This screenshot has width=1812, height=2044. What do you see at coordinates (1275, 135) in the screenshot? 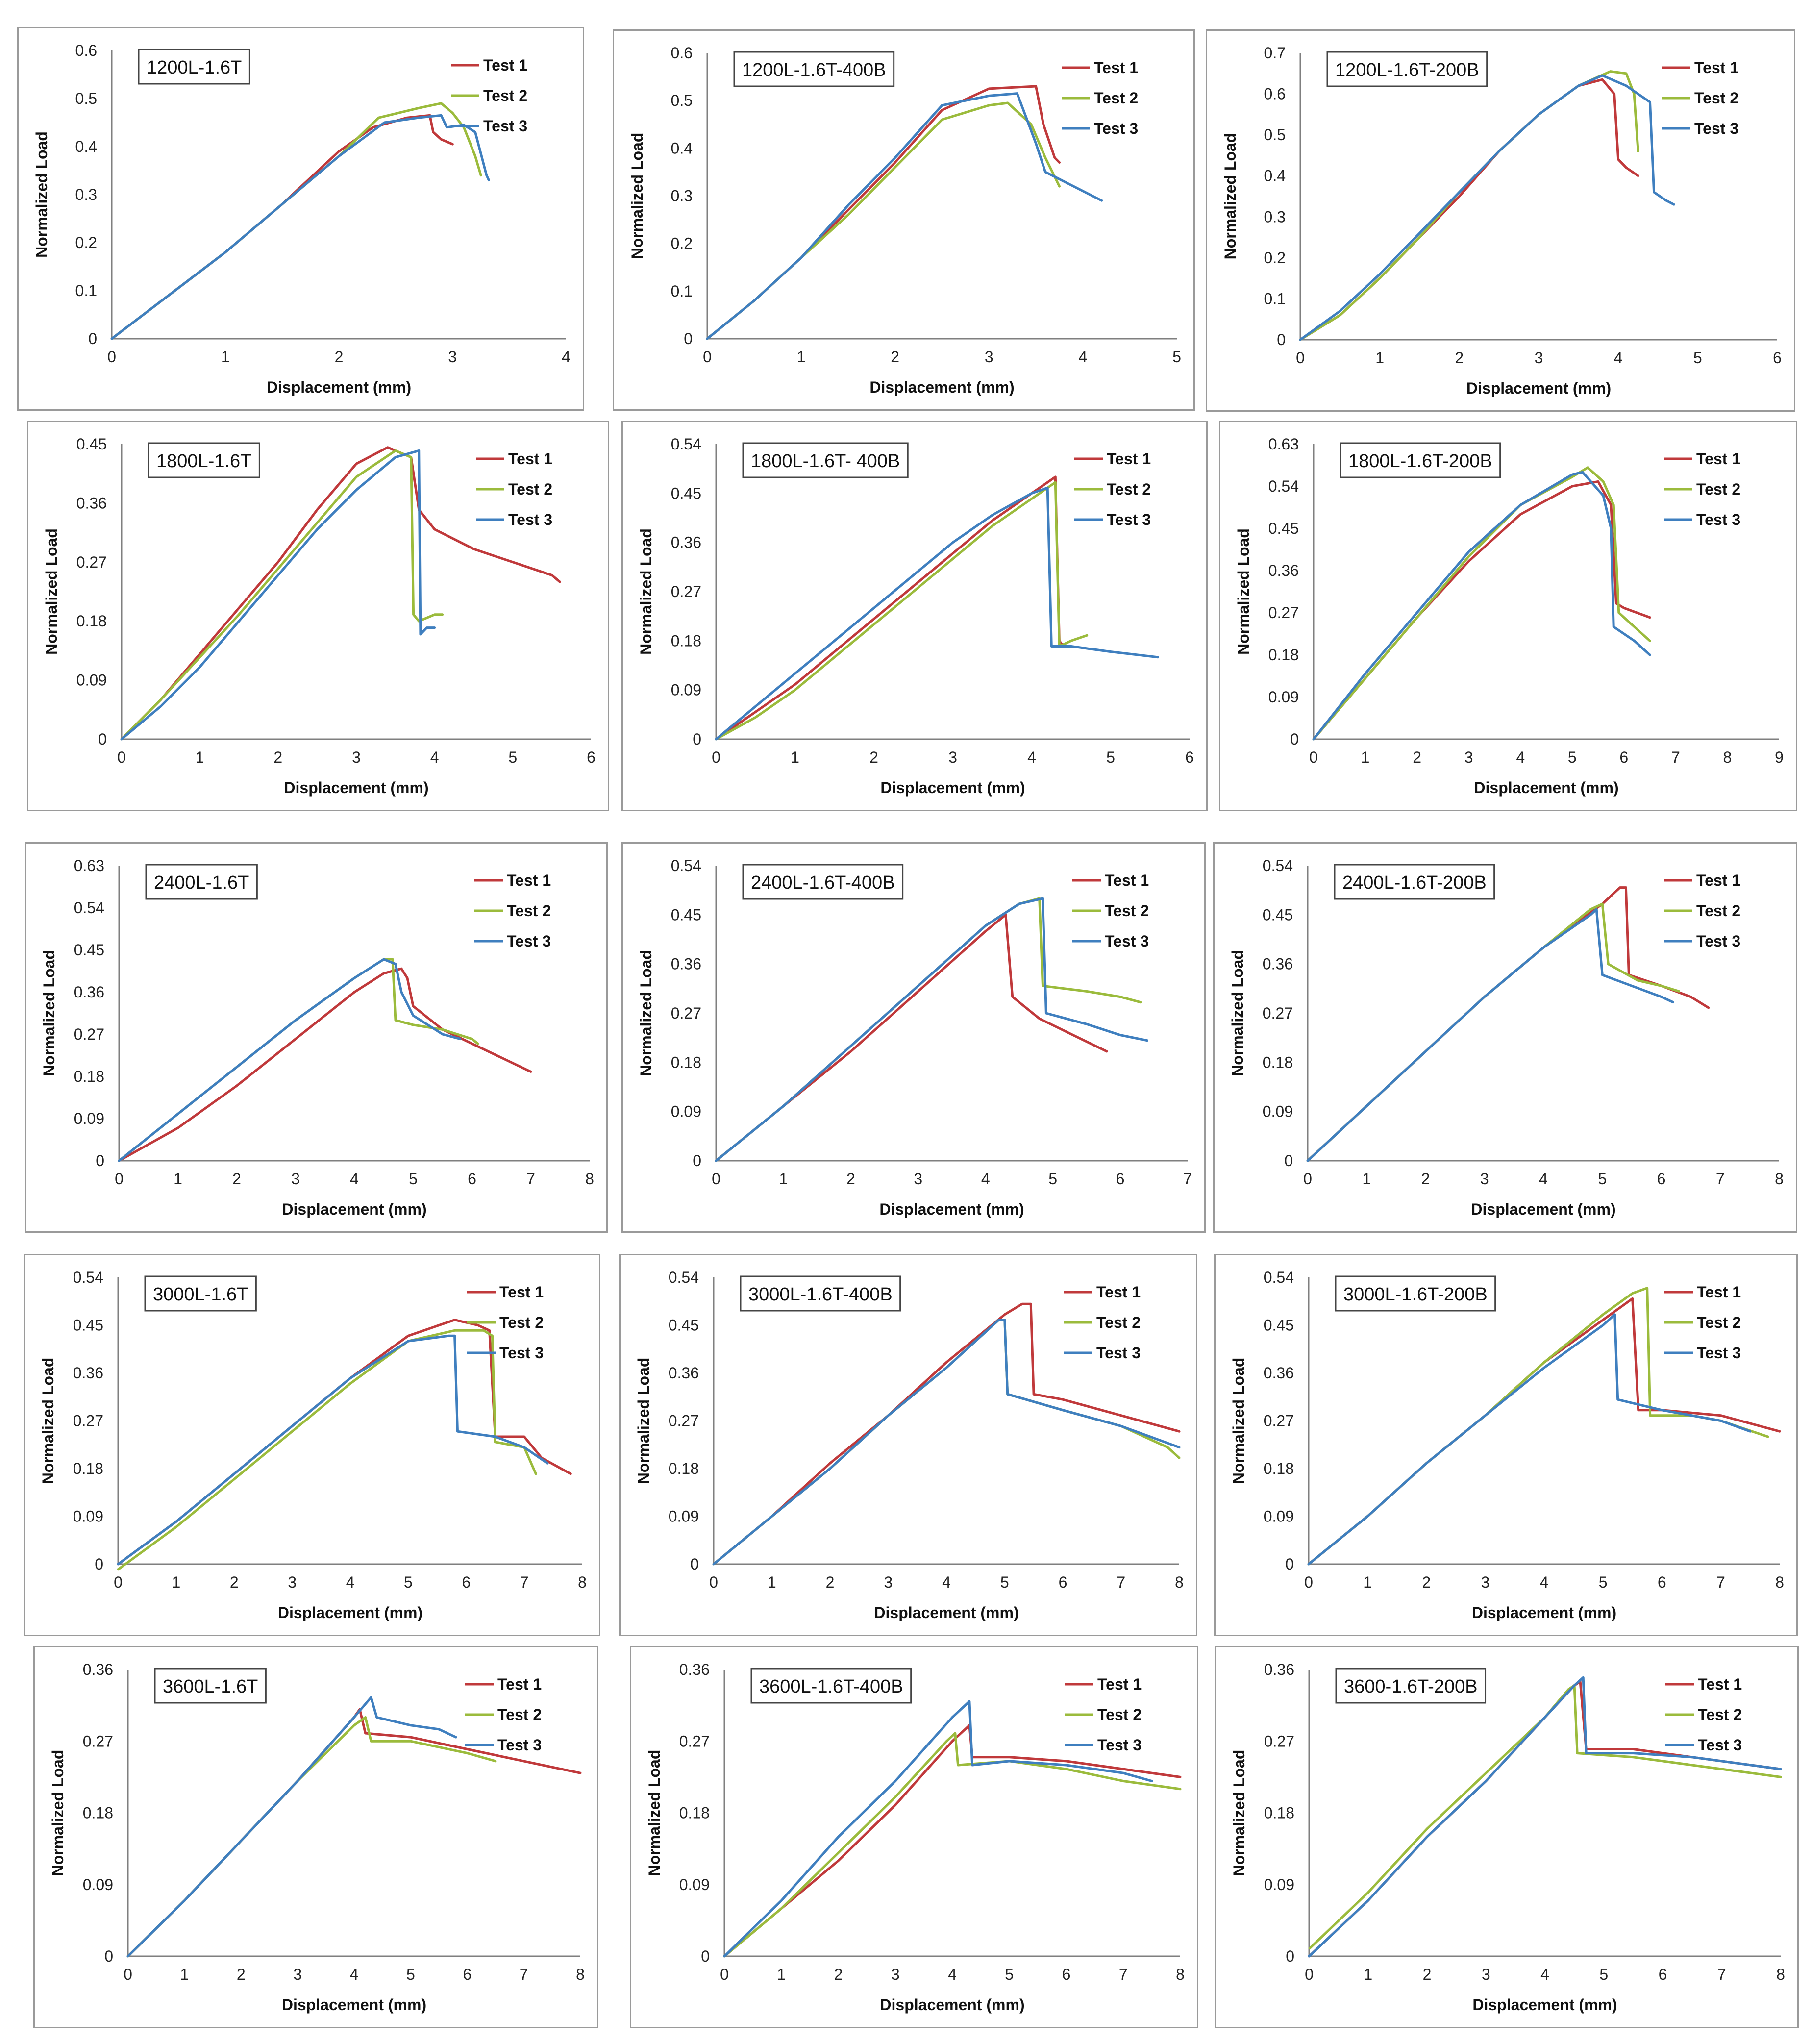
I see `y-tick-label: 0.5` at bounding box center [1275, 135].